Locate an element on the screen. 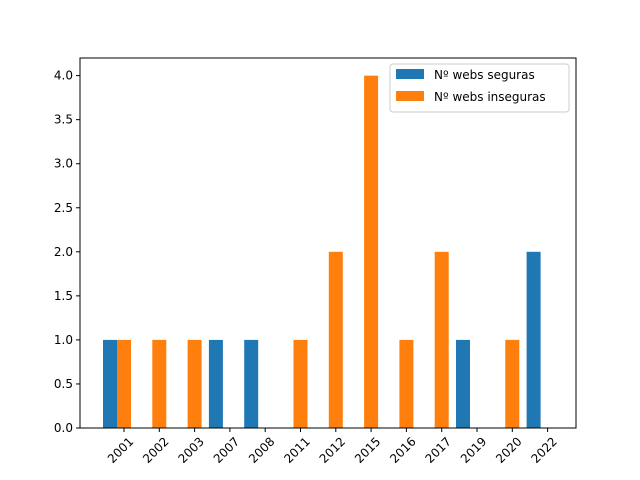 This screenshot has height=480, width=640. bar-seguras-2008 is located at coordinates (251, 383).